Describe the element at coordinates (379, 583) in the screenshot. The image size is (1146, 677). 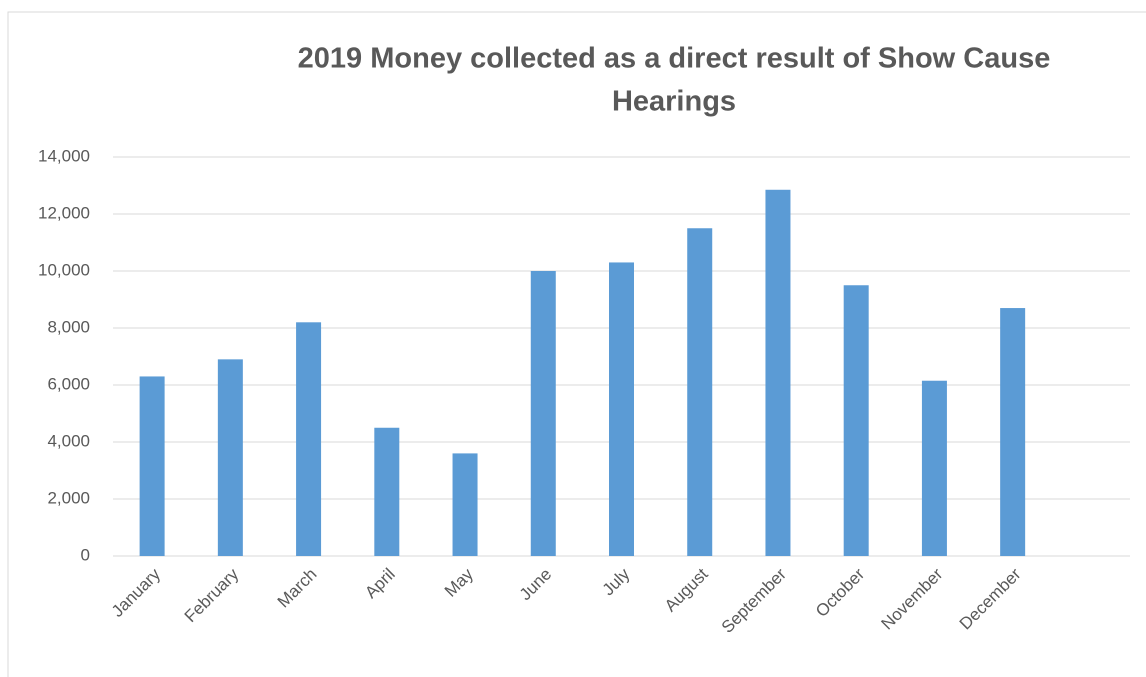
I see `x-tick-label: April` at that location.